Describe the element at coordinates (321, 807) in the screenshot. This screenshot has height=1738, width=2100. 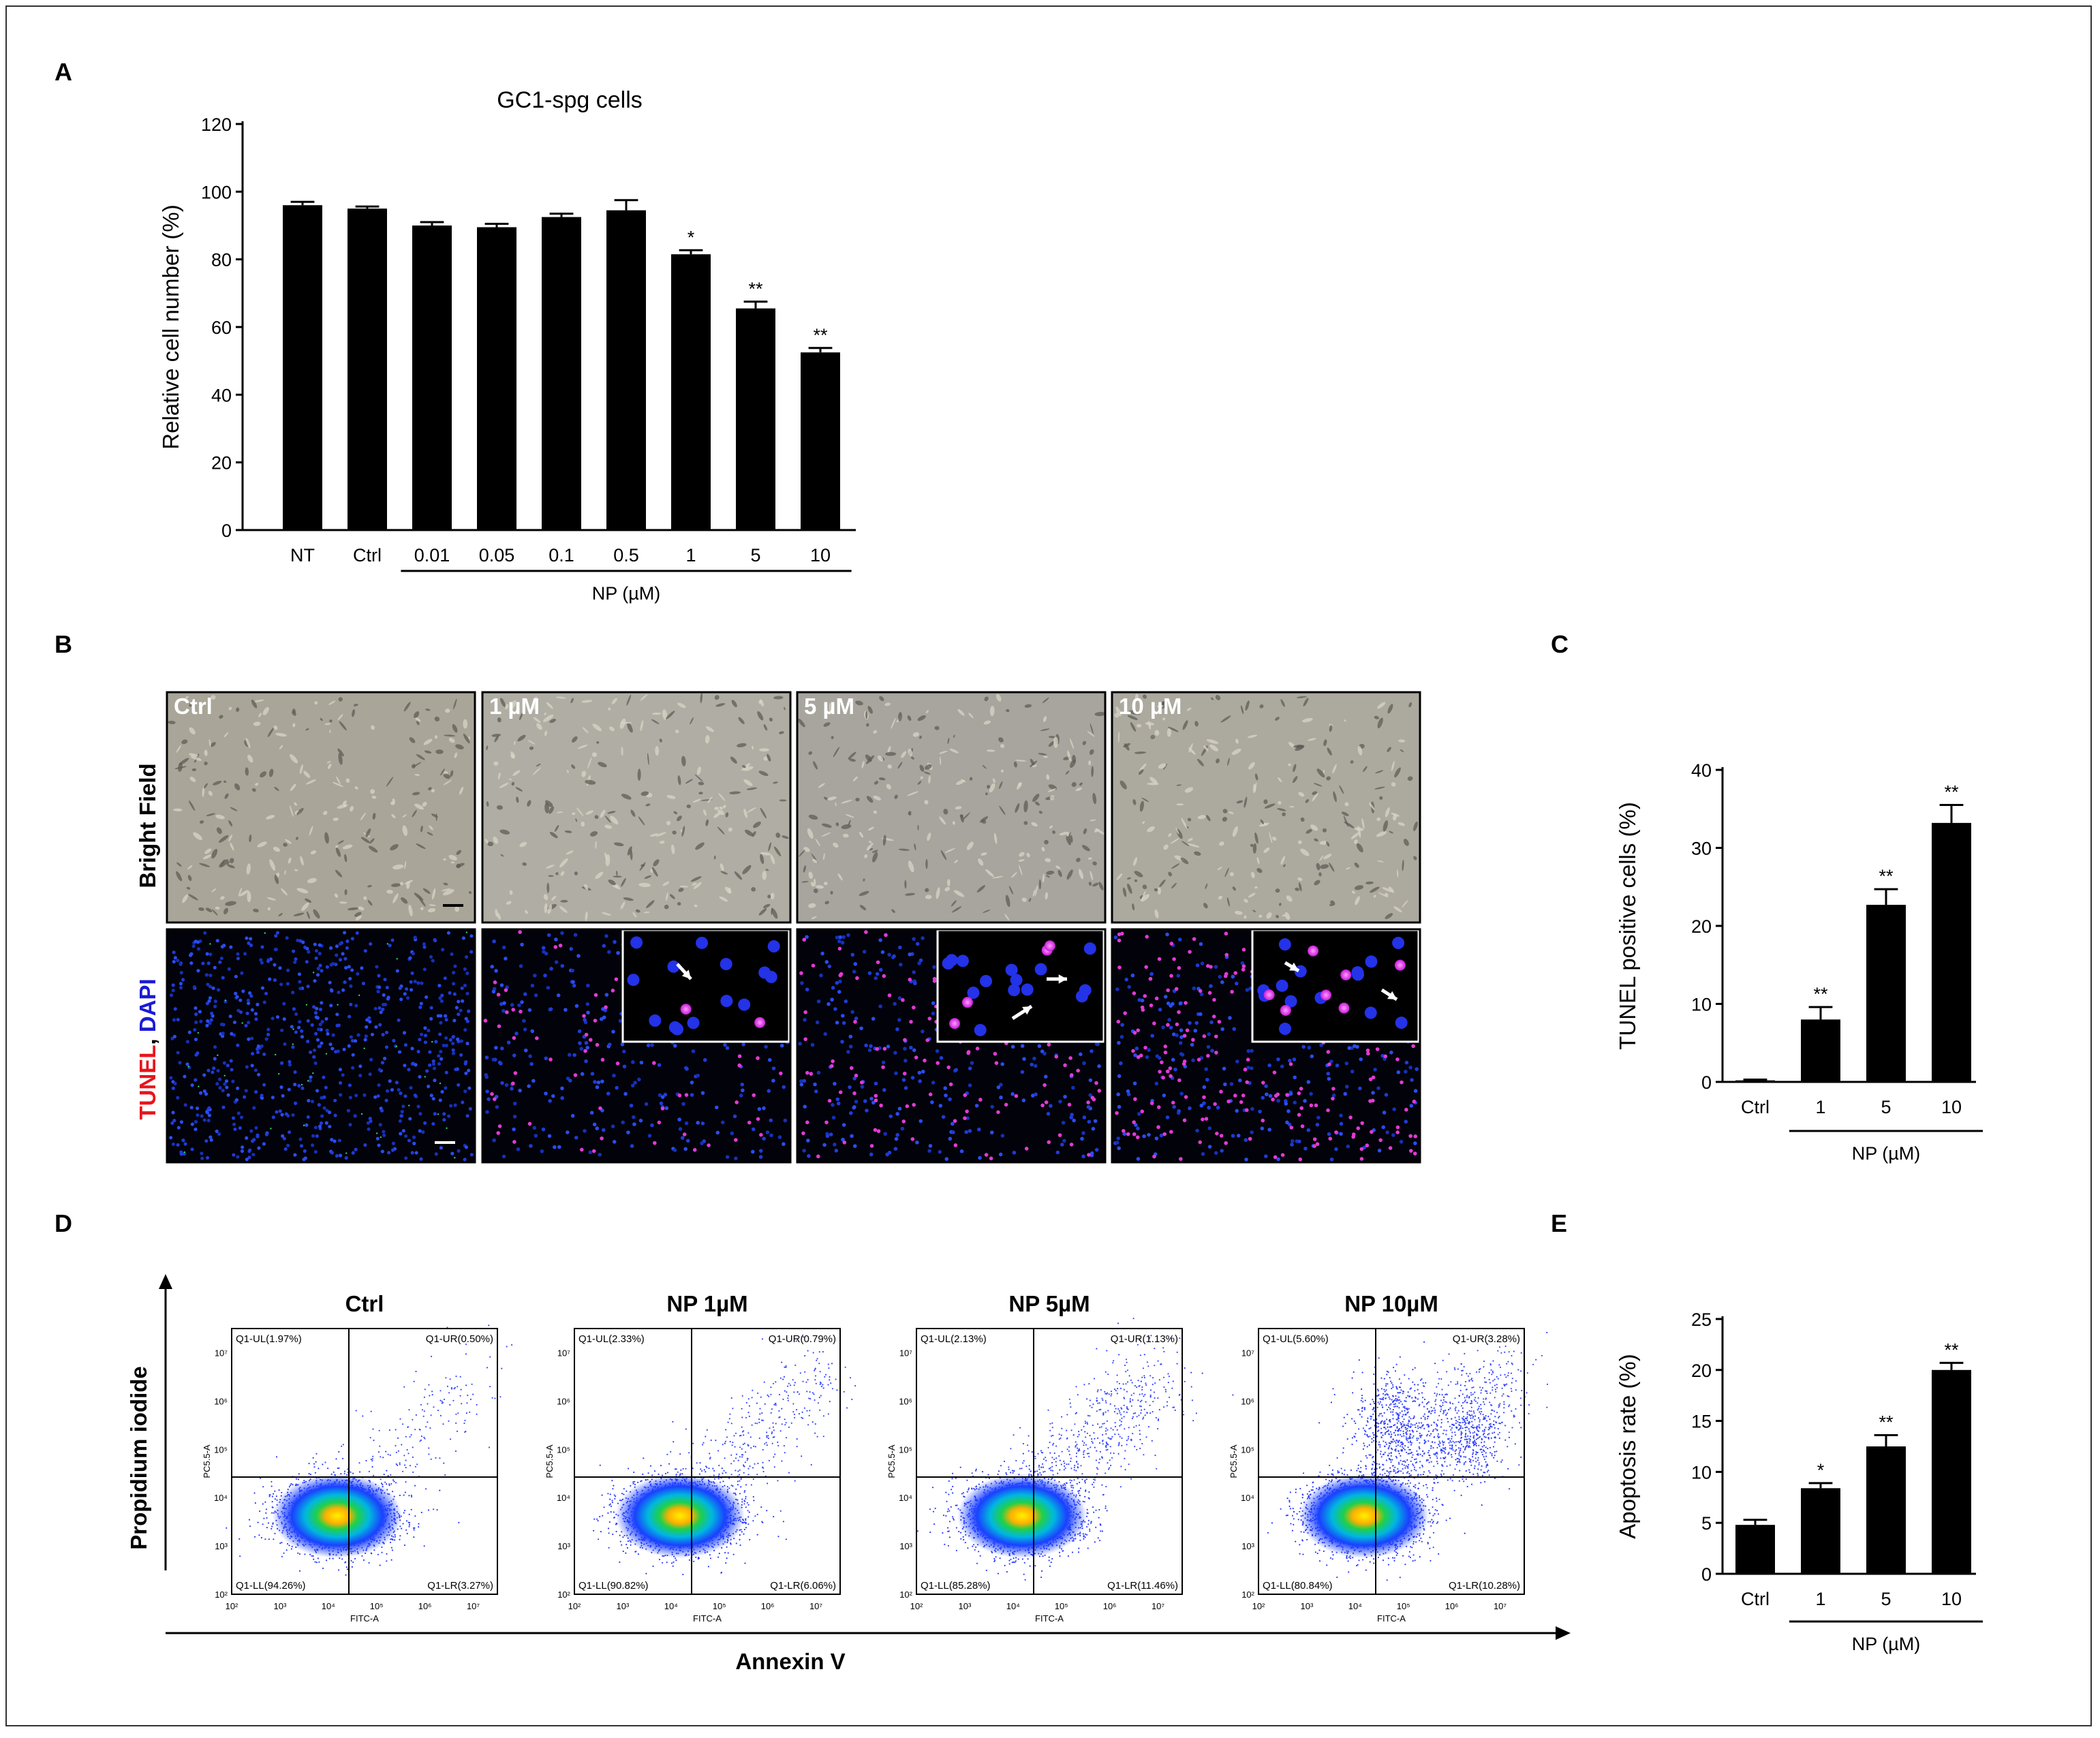
I see `bright-field-background` at that location.